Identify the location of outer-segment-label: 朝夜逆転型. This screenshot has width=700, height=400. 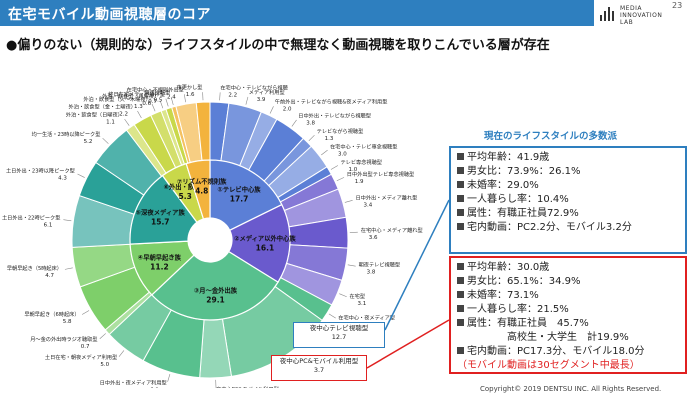
(157, 92).